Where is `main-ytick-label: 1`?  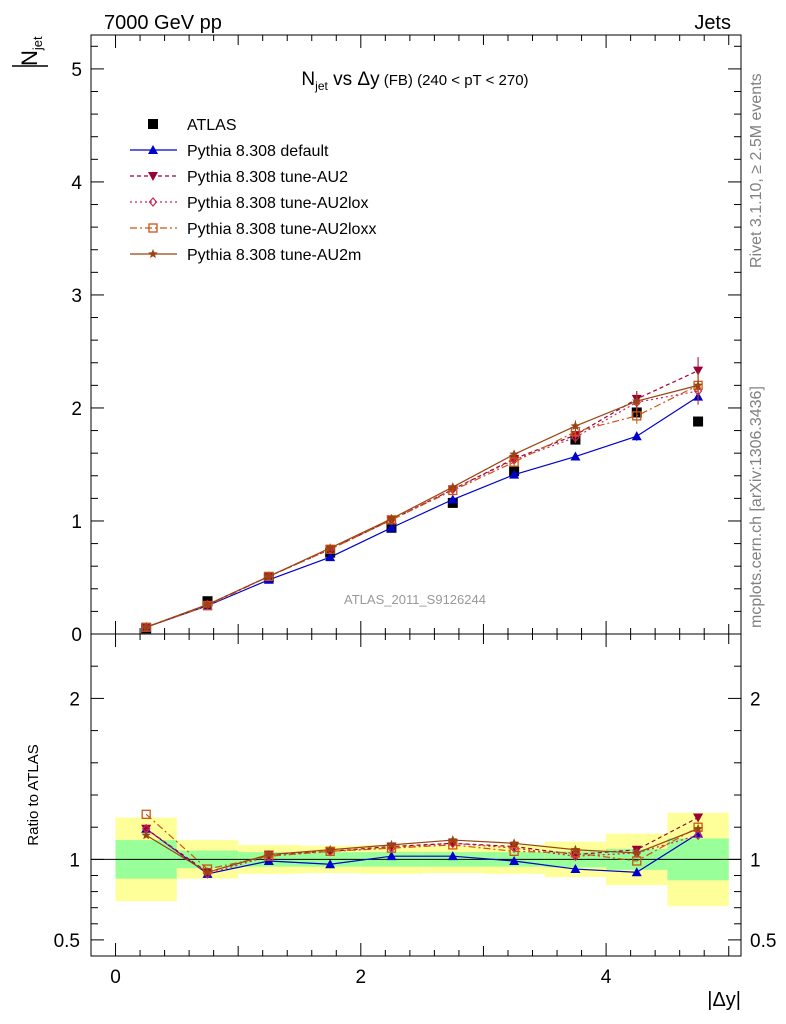
main-ytick-label: 1 is located at coordinates (76, 522).